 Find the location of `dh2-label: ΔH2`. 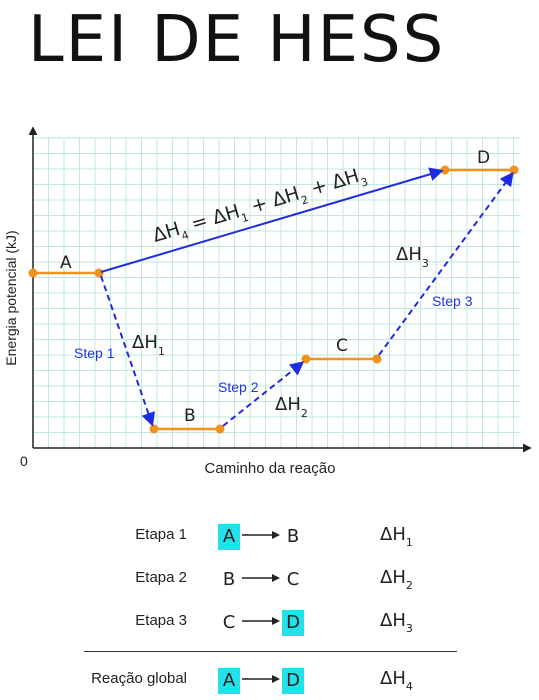

dh2-label: ΔH2 is located at coordinates (291, 407).